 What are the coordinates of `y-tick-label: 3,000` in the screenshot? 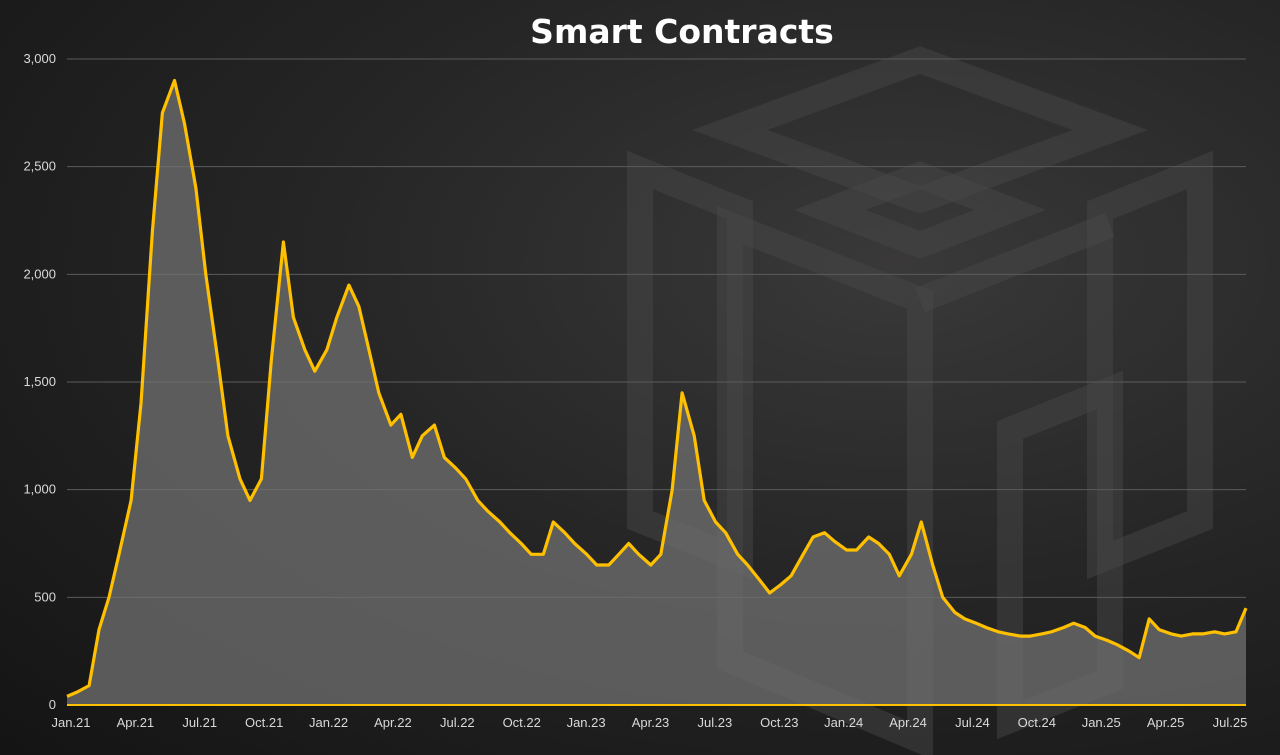 It's located at (39, 58).